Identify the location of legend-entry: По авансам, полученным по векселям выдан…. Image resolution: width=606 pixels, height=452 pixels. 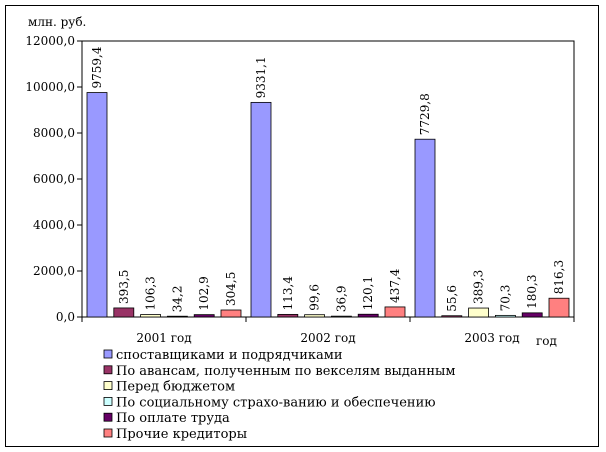
(285, 371).